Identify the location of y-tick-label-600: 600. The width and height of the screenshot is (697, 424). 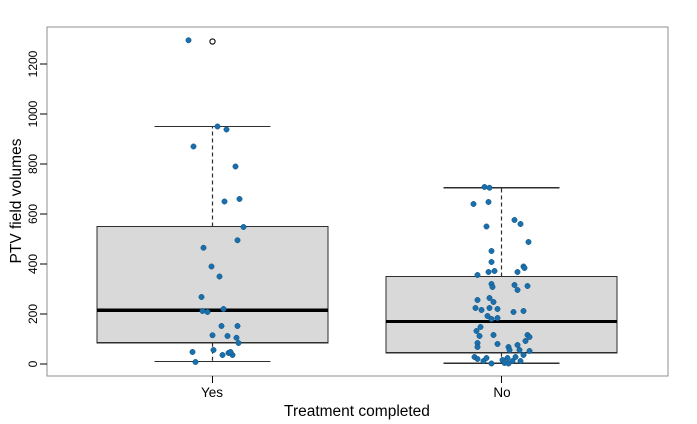
(33, 214).